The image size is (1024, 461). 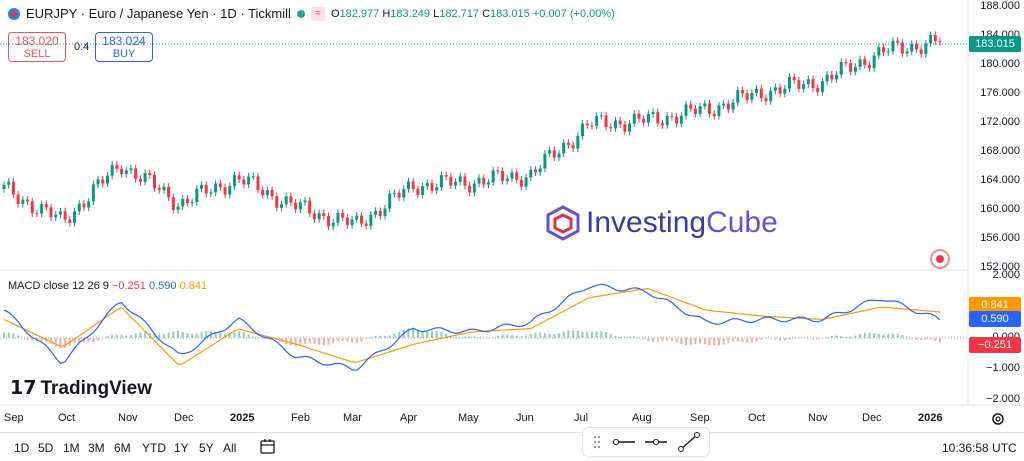 I want to click on timeframe-3m-button: 3M, so click(x=96, y=448).